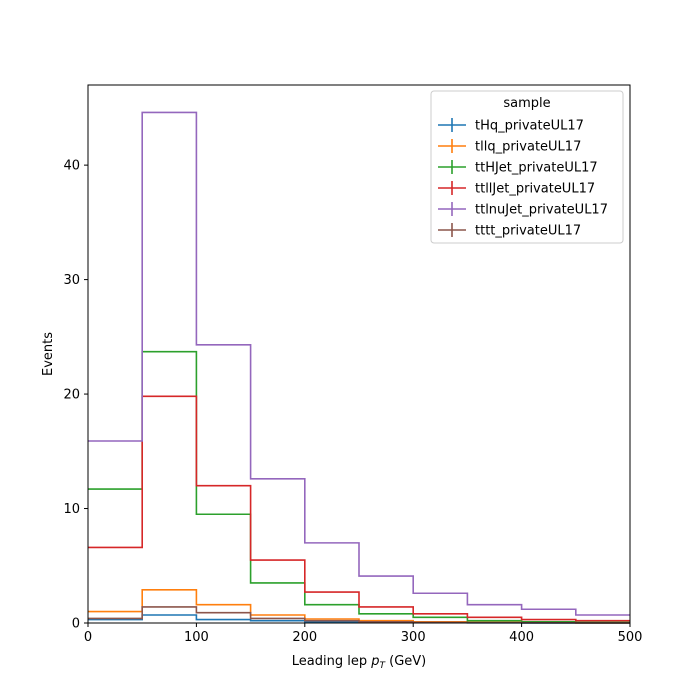  I want to click on y-tick-label-2: 20, so click(71, 395).